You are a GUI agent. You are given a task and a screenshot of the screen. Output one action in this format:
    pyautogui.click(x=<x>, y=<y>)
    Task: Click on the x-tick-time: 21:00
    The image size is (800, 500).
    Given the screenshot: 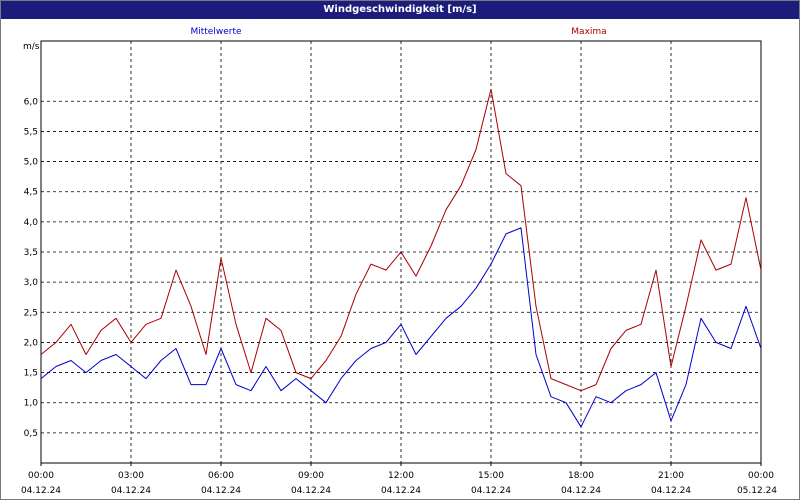 What is the action you would take?
    pyautogui.click(x=671, y=476)
    